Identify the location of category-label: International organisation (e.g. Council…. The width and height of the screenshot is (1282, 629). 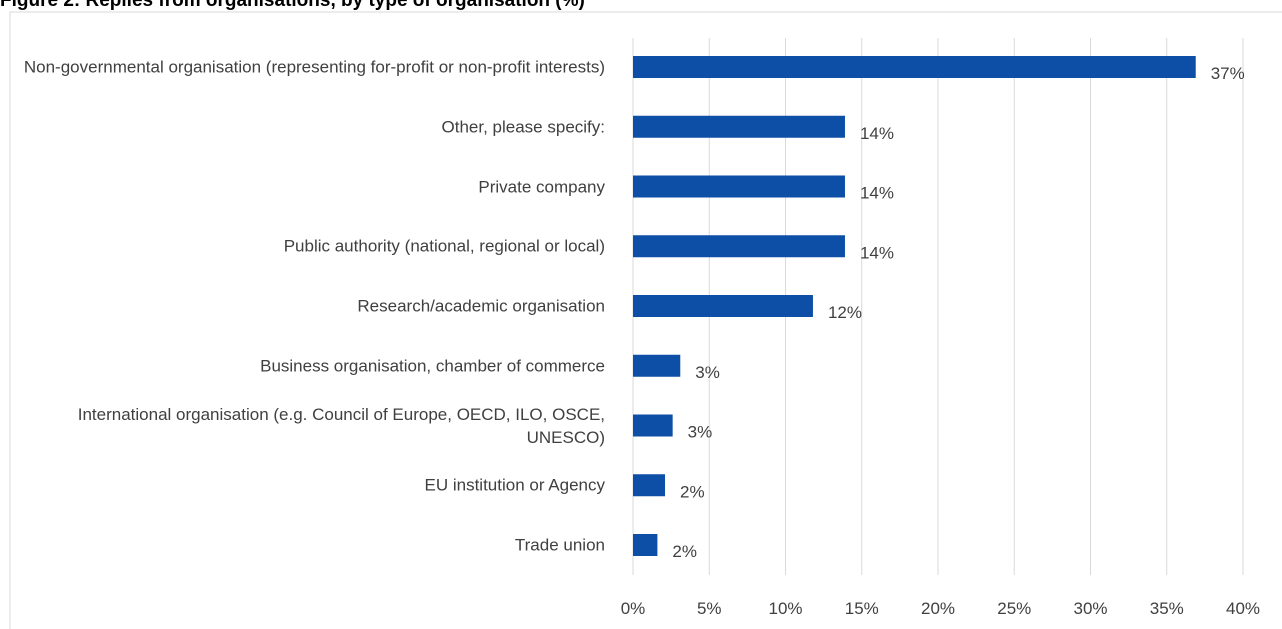
(341, 425).